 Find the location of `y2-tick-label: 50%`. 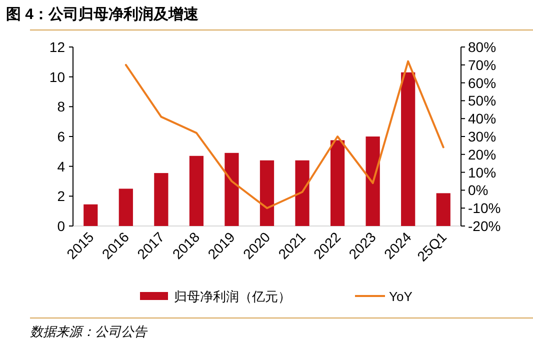

y2-tick-label: 50% is located at coordinates (482, 100).